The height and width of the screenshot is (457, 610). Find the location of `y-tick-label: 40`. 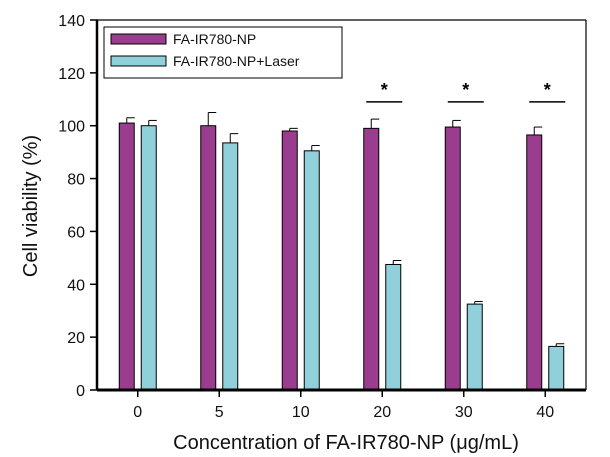

y-tick-label: 40 is located at coordinates (76, 285).